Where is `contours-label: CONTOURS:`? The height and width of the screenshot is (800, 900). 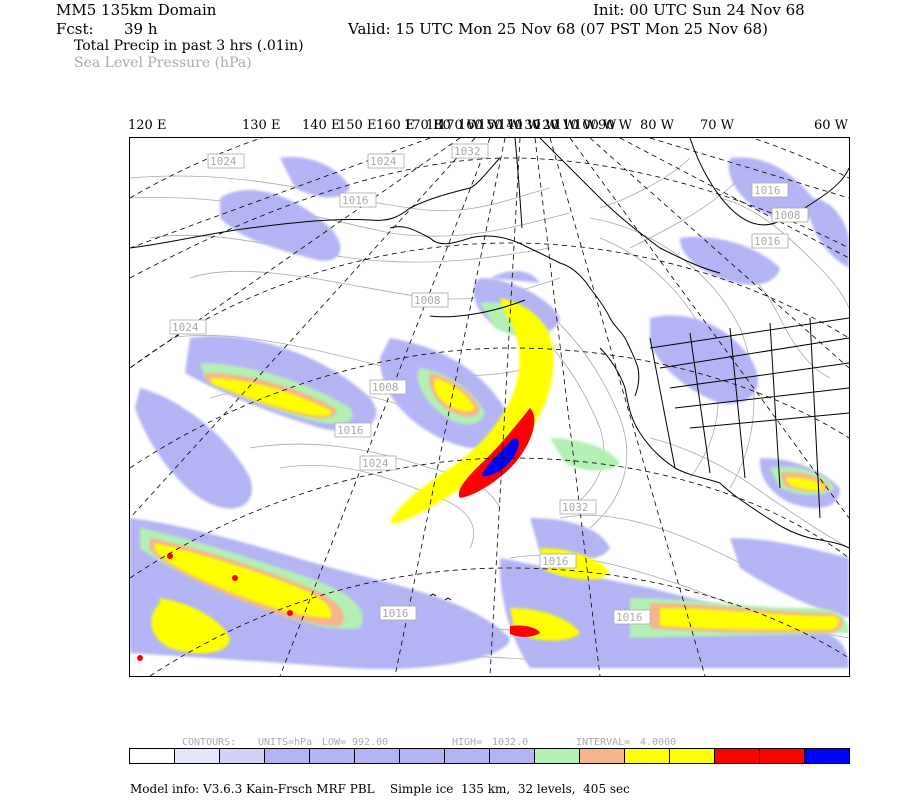 contours-label: CONTOURS: is located at coordinates (209, 742).